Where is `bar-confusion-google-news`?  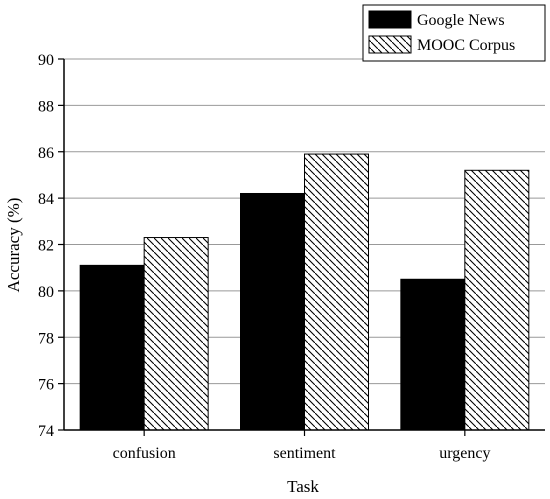 bar-confusion-google-news is located at coordinates (112, 347).